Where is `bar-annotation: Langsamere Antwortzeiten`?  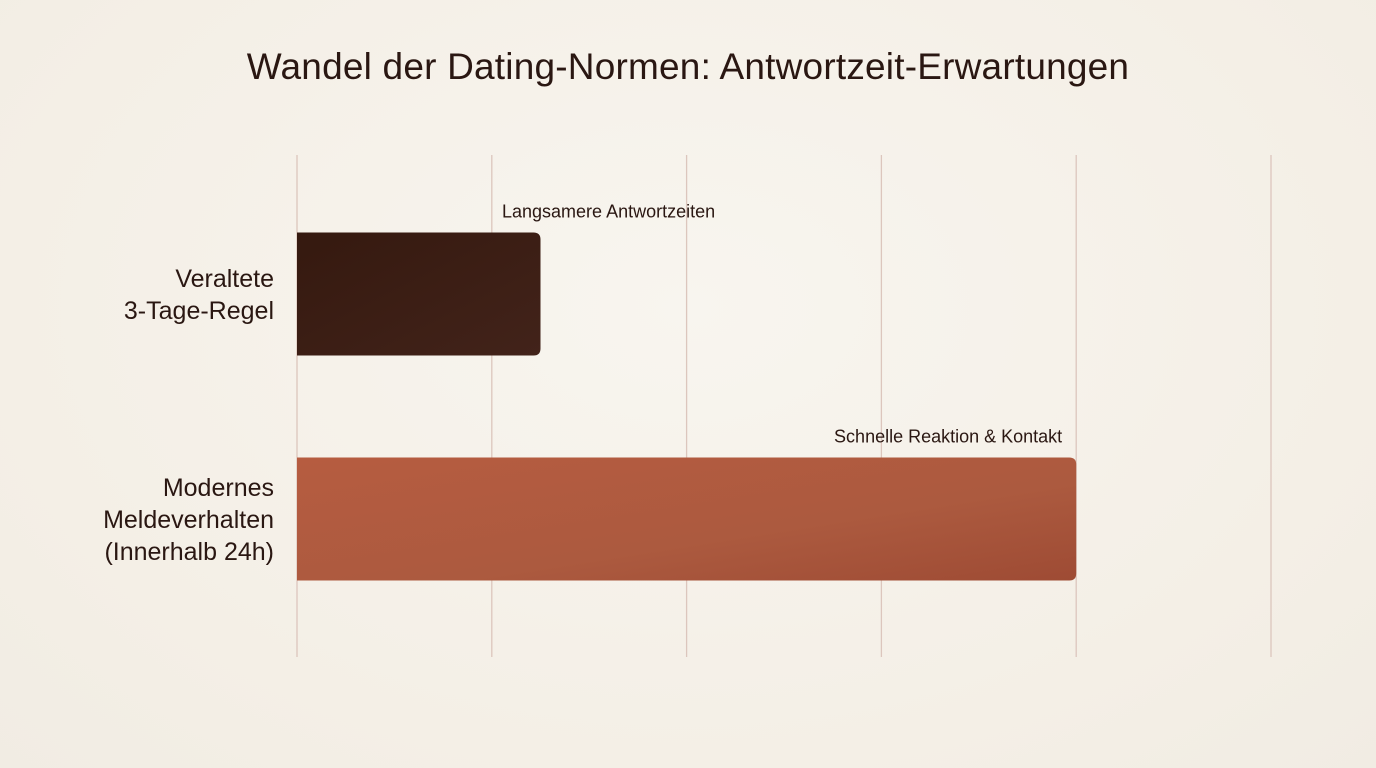 bar-annotation: Langsamere Antwortzeiten is located at coordinates (608, 212).